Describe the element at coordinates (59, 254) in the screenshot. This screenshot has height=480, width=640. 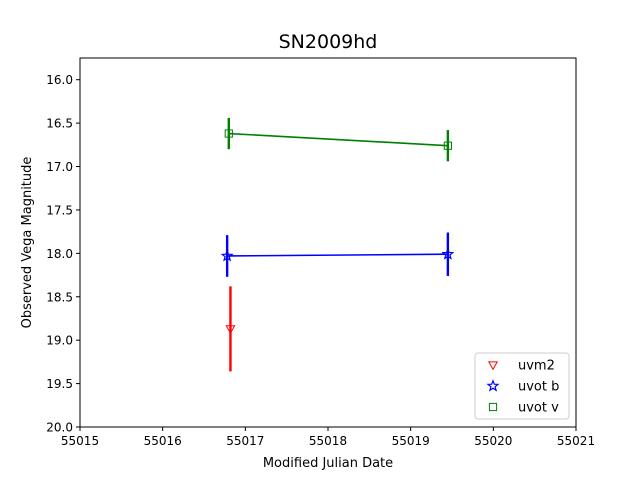
I see `y-tick-label: 18.0` at that location.